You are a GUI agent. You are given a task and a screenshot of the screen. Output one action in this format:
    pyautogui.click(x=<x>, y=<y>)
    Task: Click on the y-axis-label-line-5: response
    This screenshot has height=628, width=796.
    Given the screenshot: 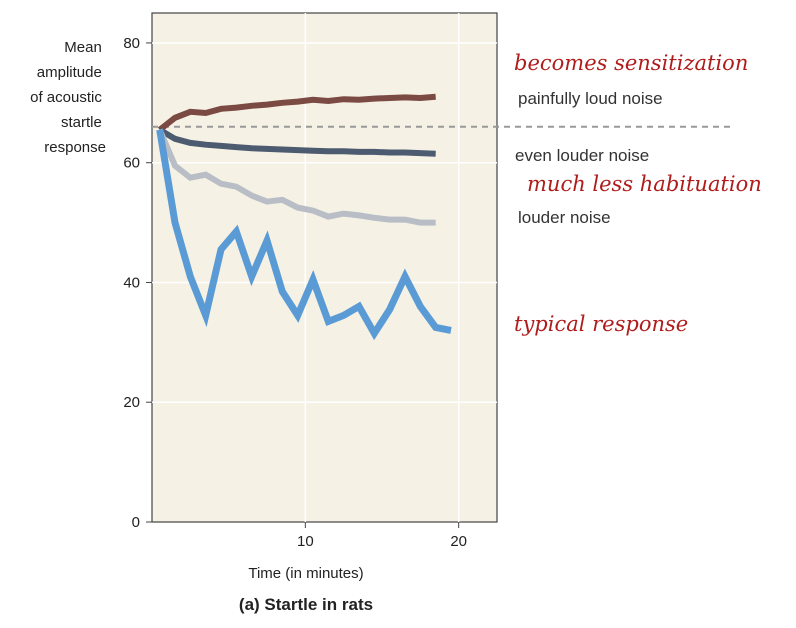 What is the action you would take?
    pyautogui.click(x=75, y=147)
    